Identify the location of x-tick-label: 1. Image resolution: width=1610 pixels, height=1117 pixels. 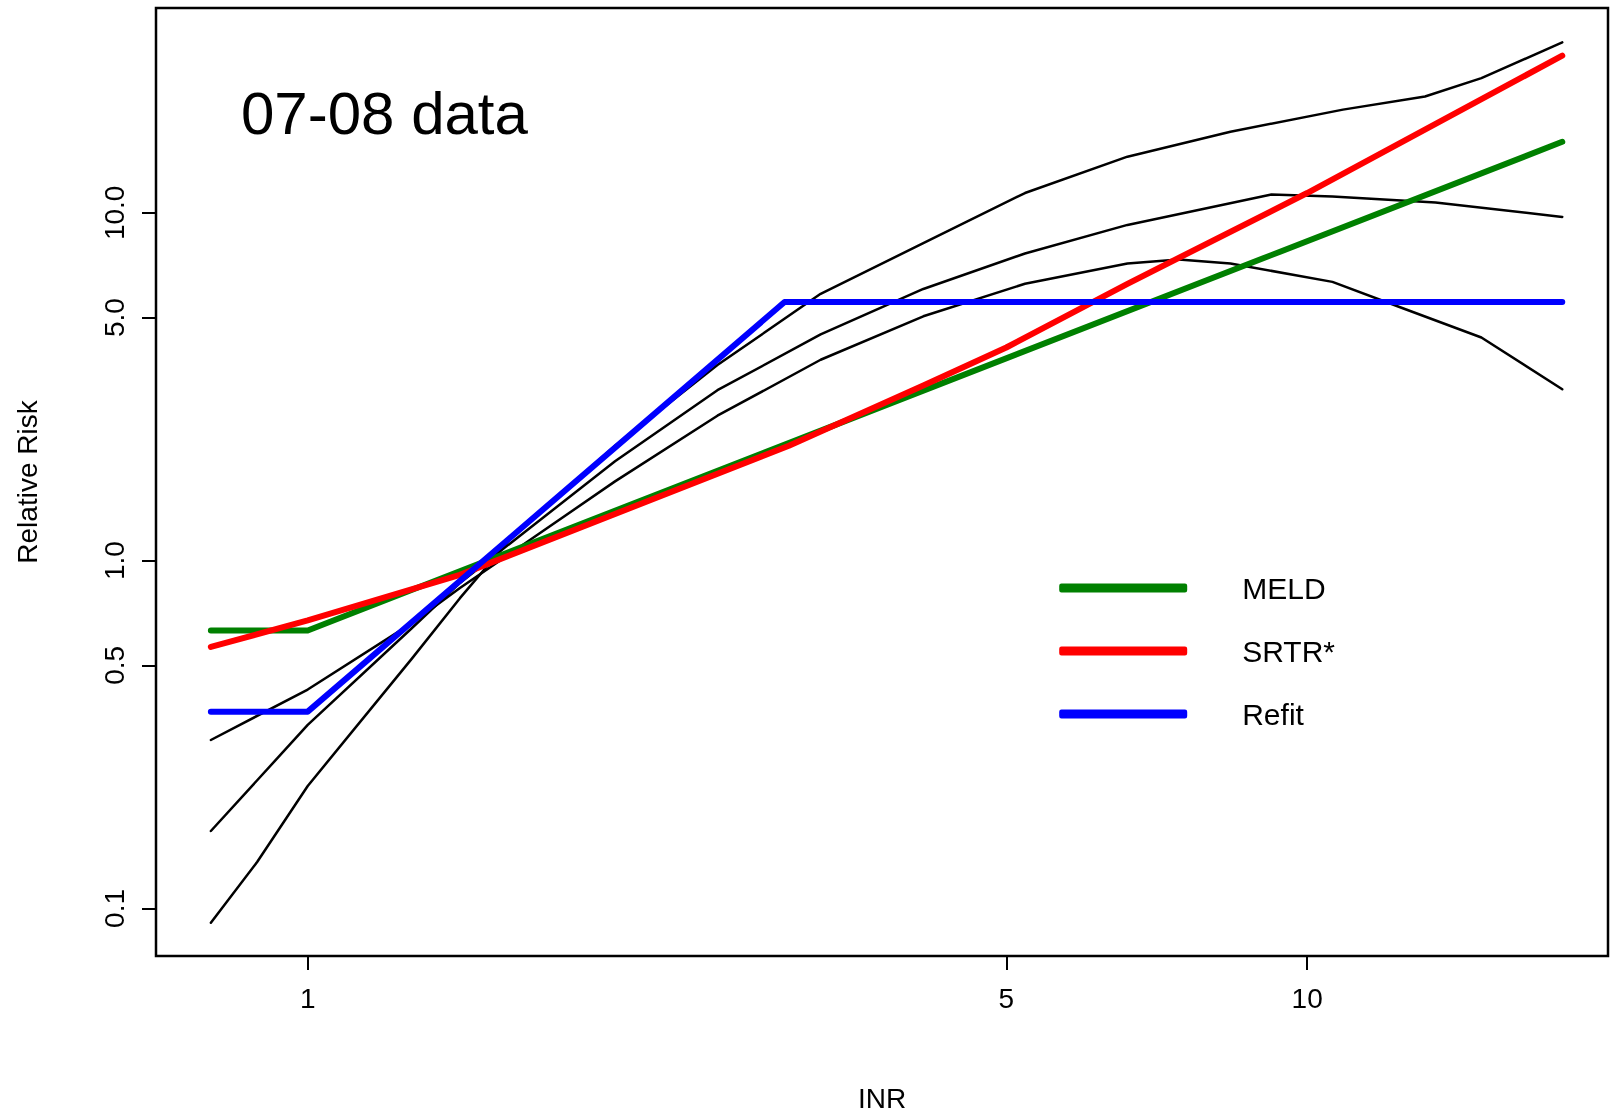
(307, 998).